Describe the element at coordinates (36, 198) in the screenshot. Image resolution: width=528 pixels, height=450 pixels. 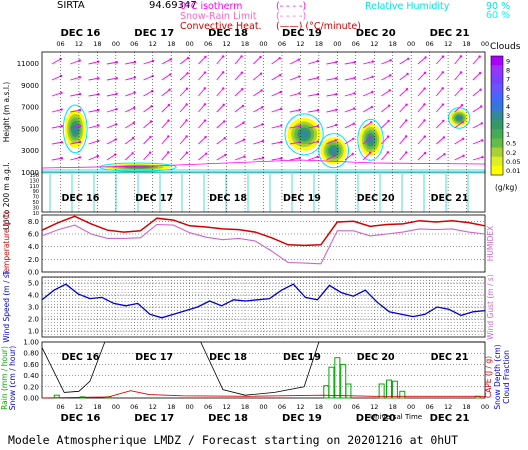
I see `y-tick-label-low: 70` at that location.